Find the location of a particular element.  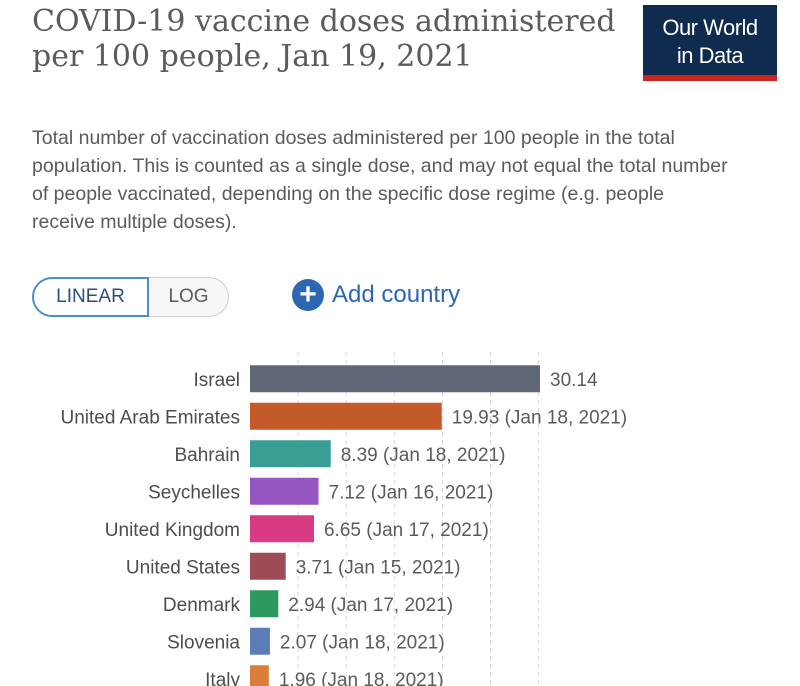

add-country-button: + Add country is located at coordinates (376, 295).